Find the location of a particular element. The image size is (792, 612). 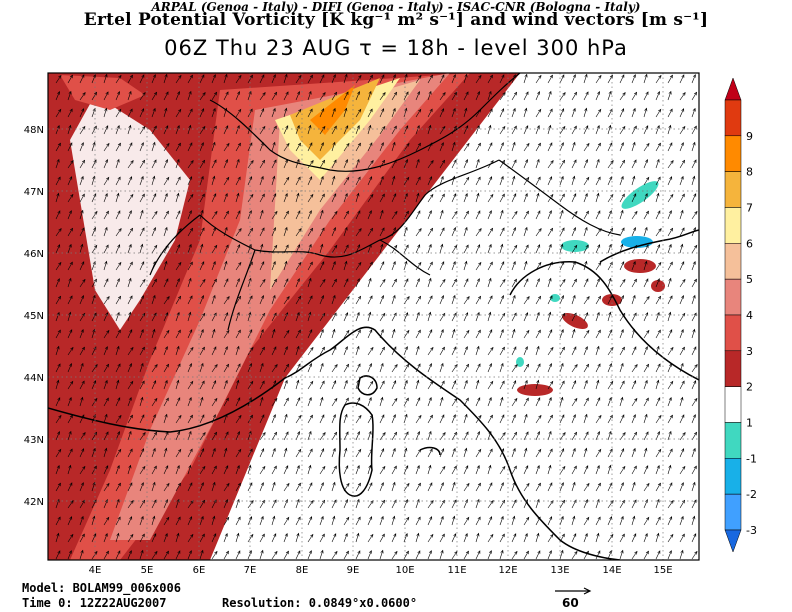

lon-label: 5E is located at coordinates (147, 570).